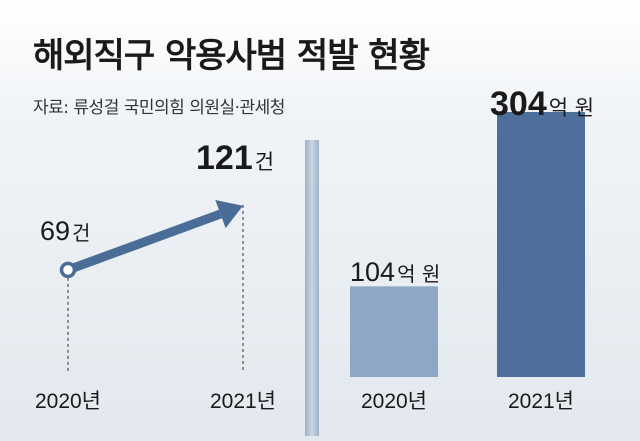  I want to click on trend-line, so click(144, 242).